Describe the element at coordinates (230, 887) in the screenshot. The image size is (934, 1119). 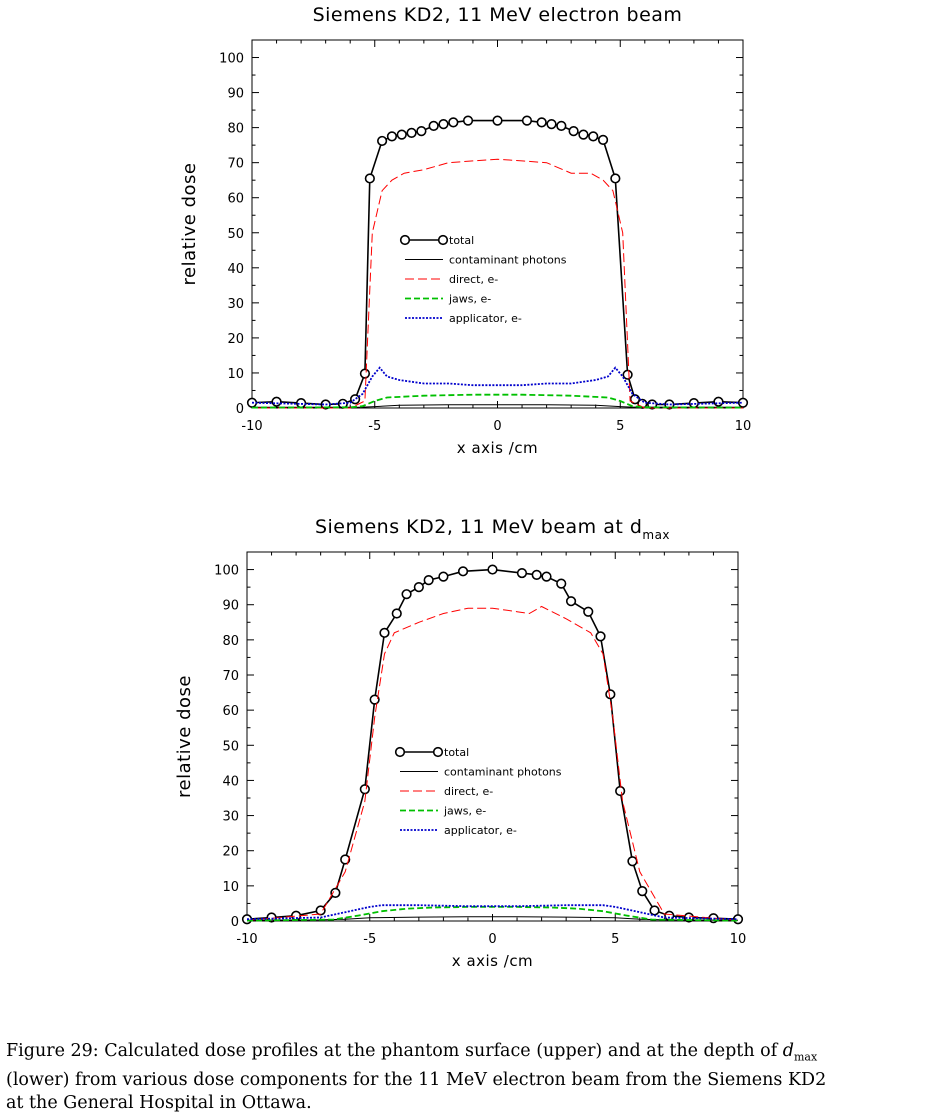
I see `y-tick-label: 10` at that location.